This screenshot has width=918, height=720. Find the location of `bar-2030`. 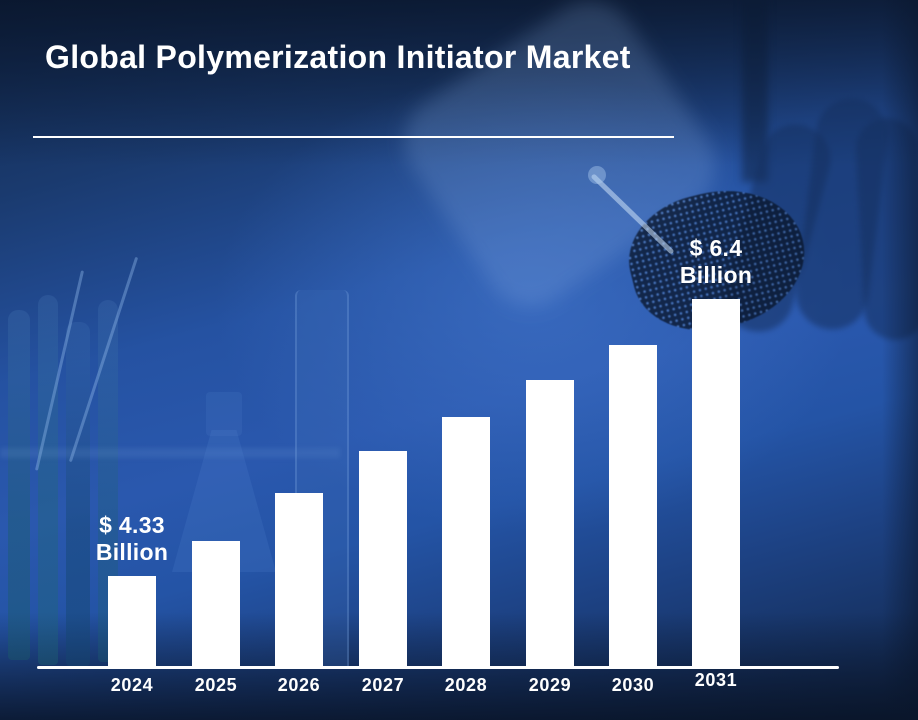

bar-2030 is located at coordinates (633, 505).